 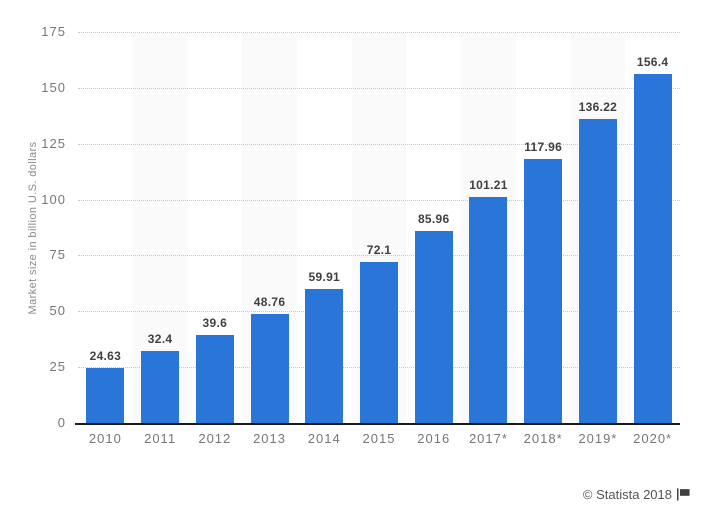 What do you see at coordinates (105, 395) in the screenshot?
I see `bar-2010` at bounding box center [105, 395].